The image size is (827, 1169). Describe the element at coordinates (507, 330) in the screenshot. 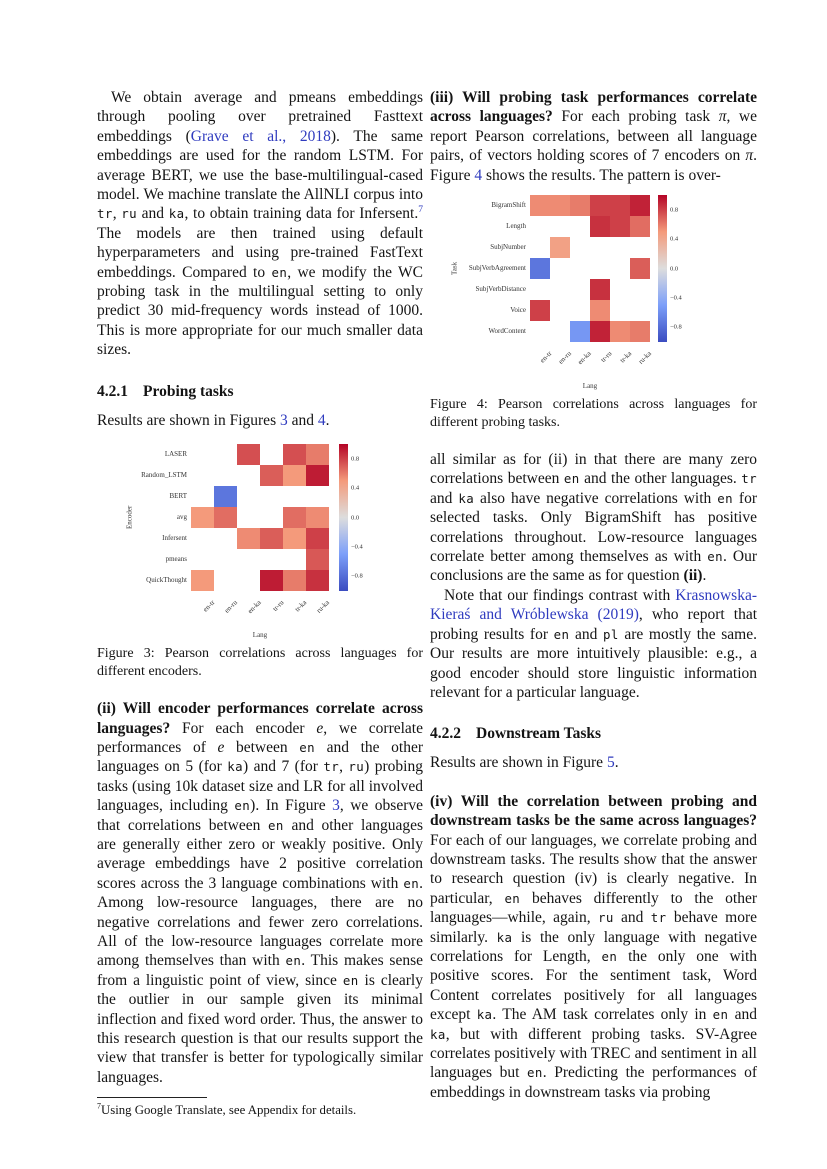

I see `row-label: WordContent` at that location.